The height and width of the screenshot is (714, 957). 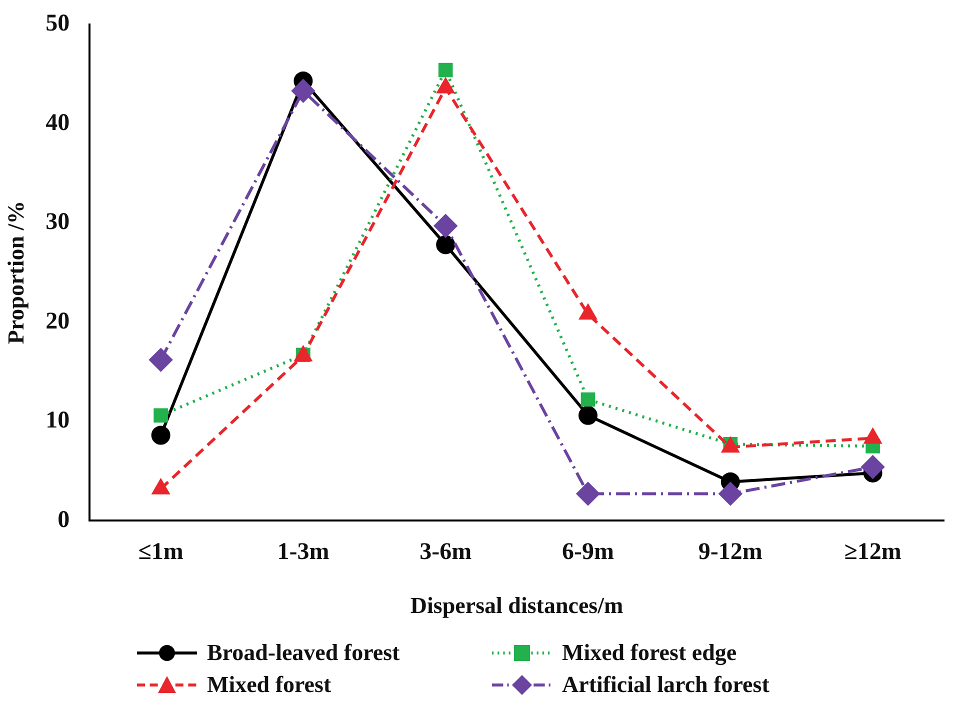 I want to click on x-tick-label: 9-12m, so click(x=730, y=552).